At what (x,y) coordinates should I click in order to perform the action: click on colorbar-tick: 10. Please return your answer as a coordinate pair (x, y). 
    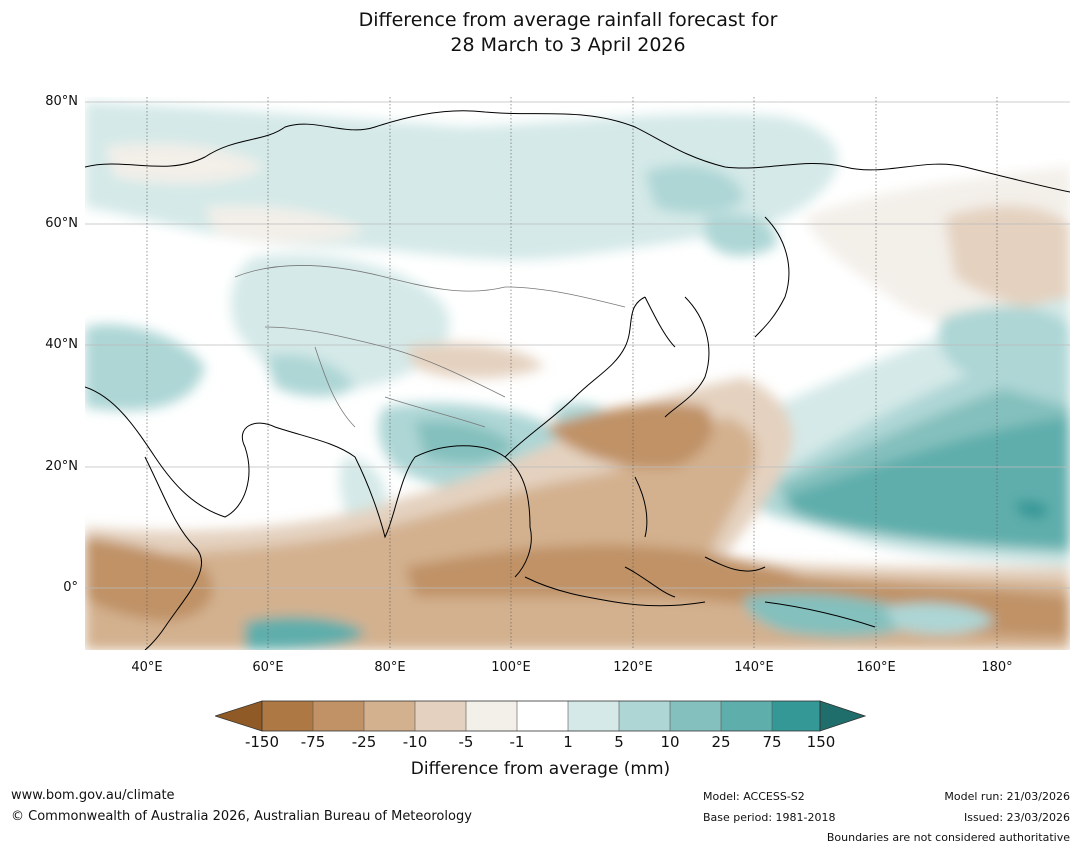
    Looking at the image, I should click on (670, 742).